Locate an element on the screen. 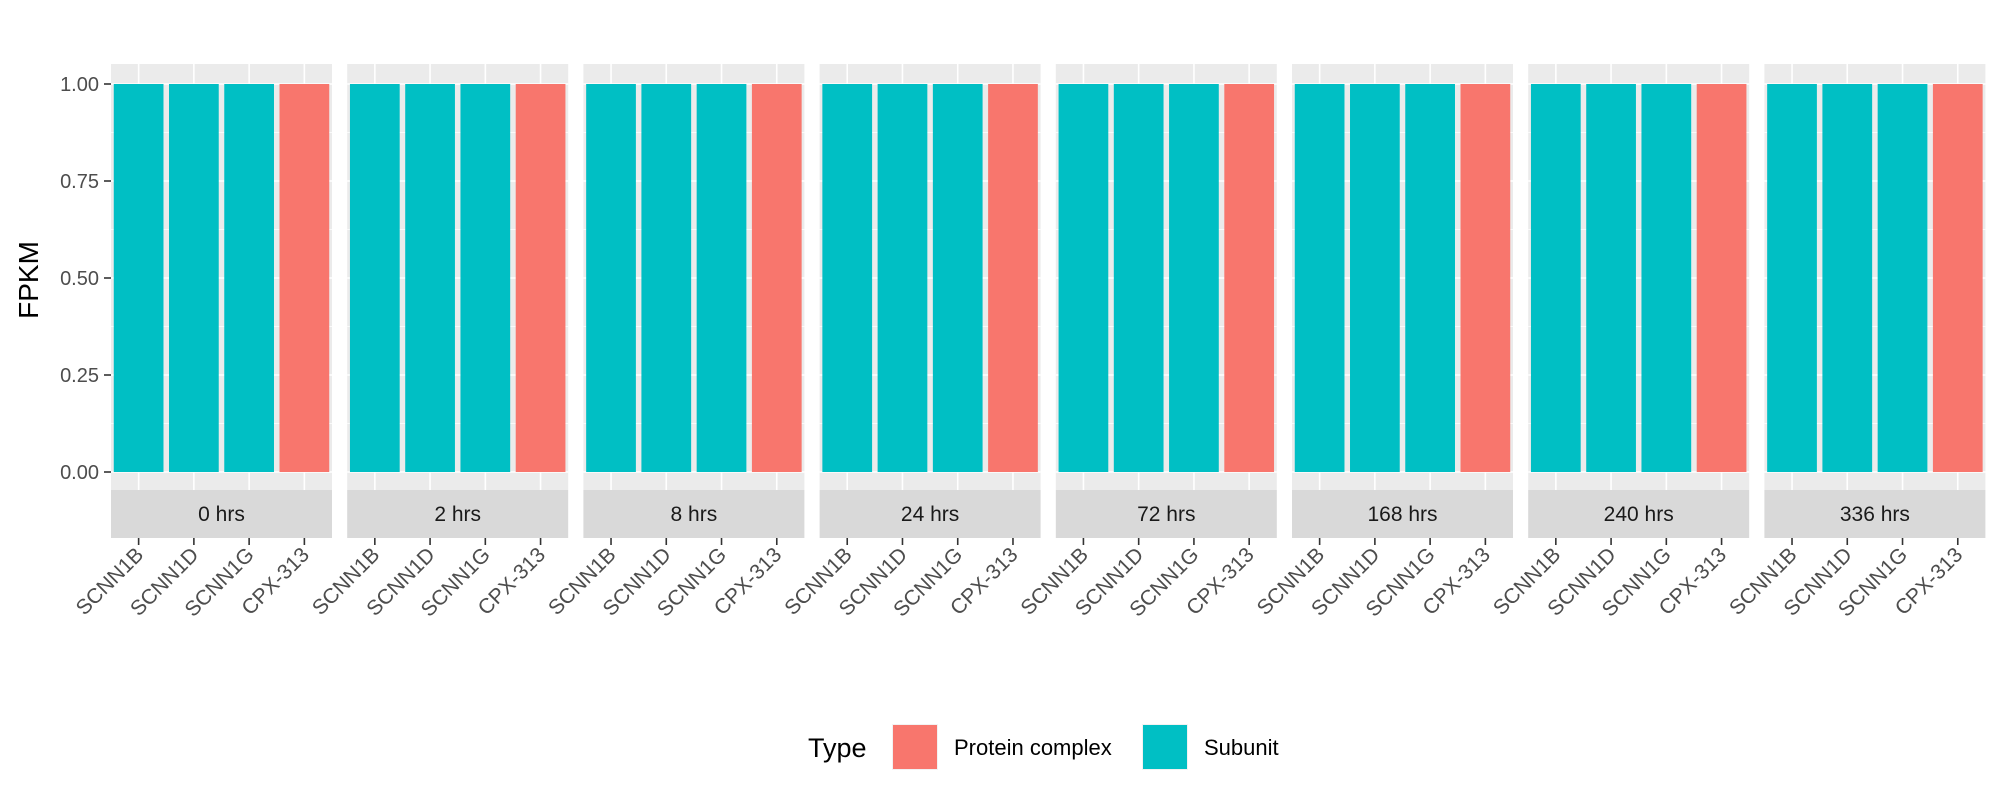  y-axis: 0.00 0.25 0.50 0.75 1.00 is located at coordinates (85, 279).